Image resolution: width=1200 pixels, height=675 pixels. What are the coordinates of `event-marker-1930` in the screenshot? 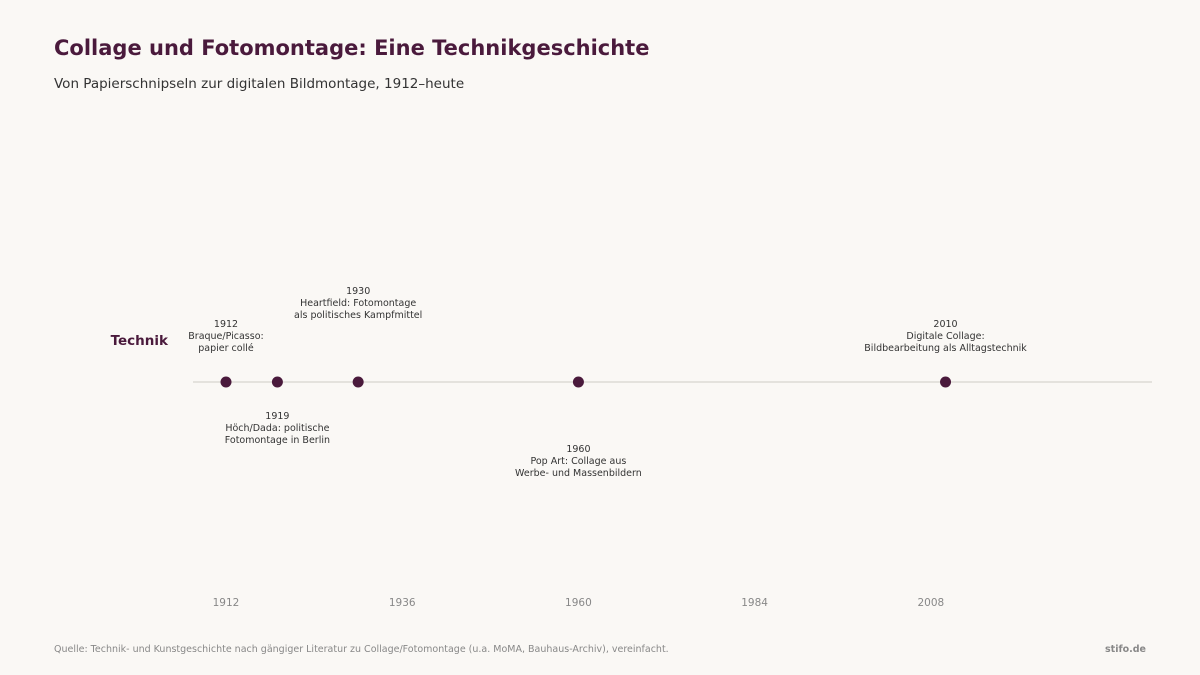 It's located at (358, 382).